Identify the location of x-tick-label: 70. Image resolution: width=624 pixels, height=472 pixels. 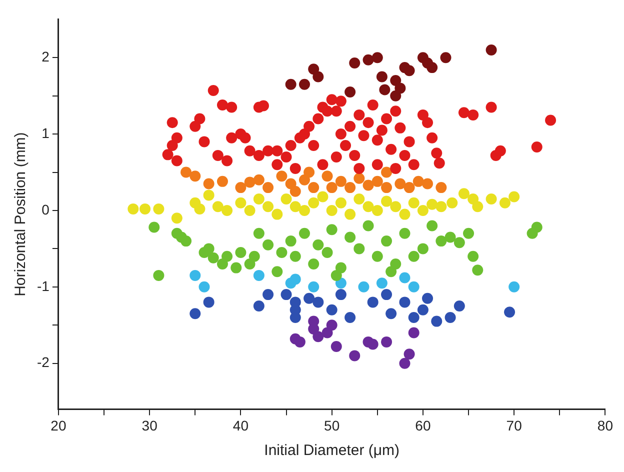
(514, 425).